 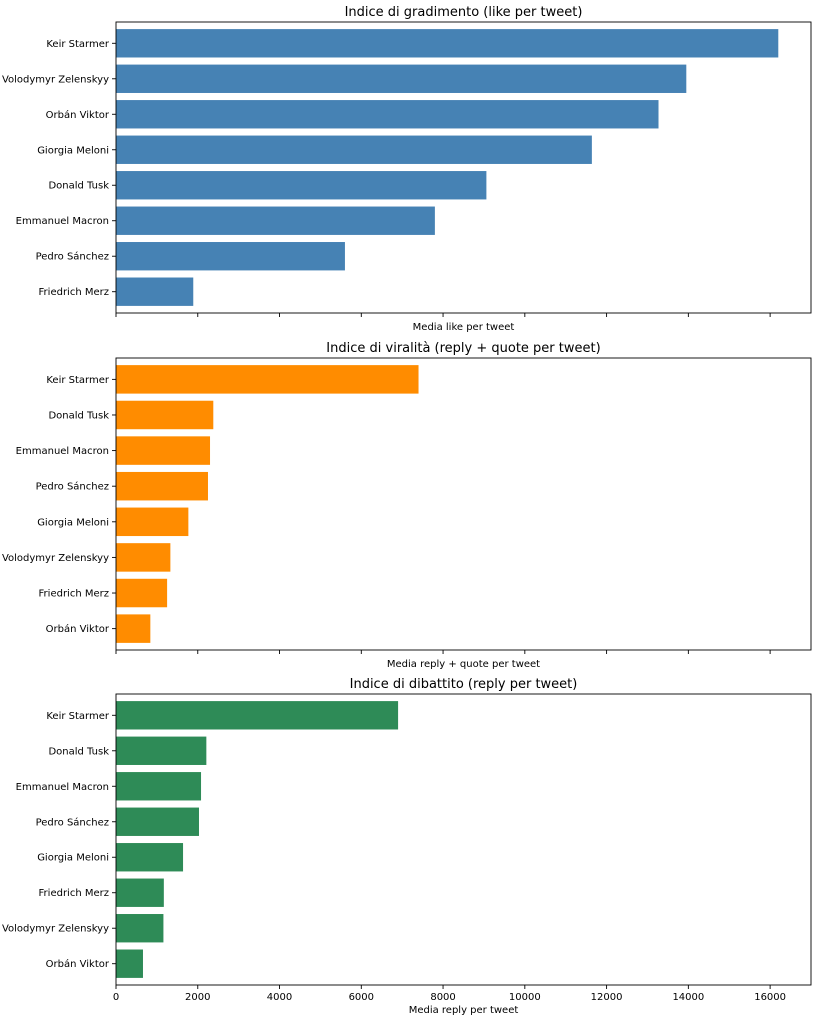 I want to click on chart-title: Indice di dibattito (reply per tweet), so click(x=464, y=684).